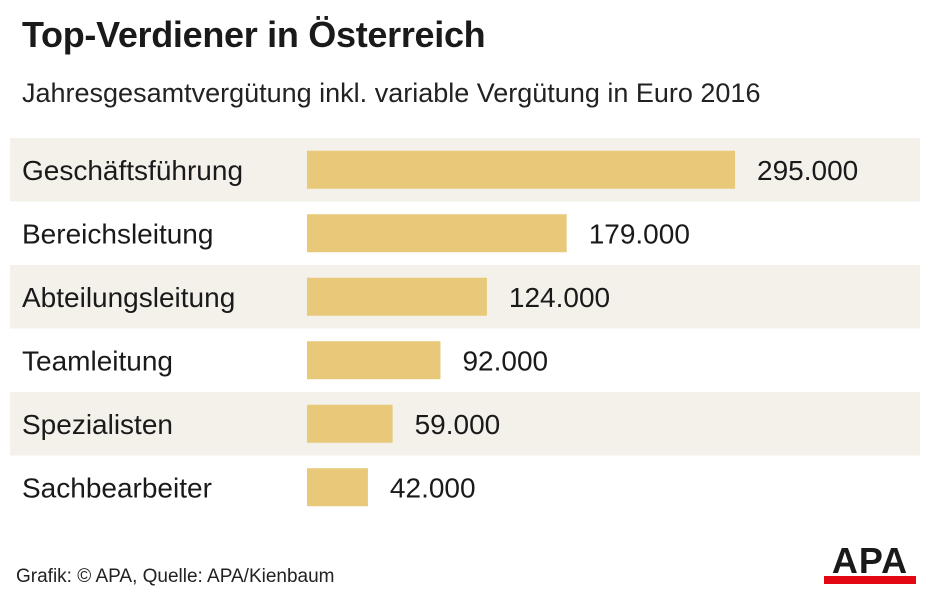 This screenshot has width=932, height=603. What do you see at coordinates (117, 233) in the screenshot?
I see `category-label-bereichsleitung: Bereichsleitung` at bounding box center [117, 233].